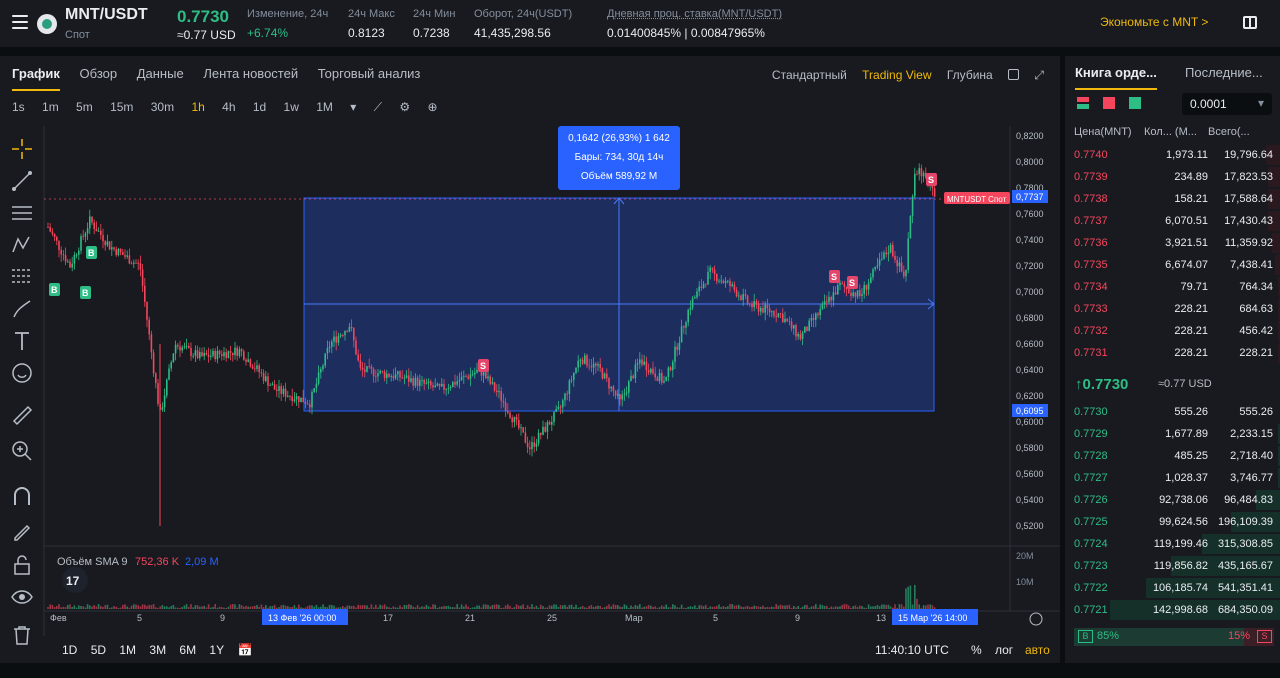 Image resolution: width=1280 pixels, height=678 pixels. What do you see at coordinates (1172, 478) in the screenshot?
I see `orderbook-row: 0.7727 1,028.37 3,746.77` at bounding box center [1172, 478].